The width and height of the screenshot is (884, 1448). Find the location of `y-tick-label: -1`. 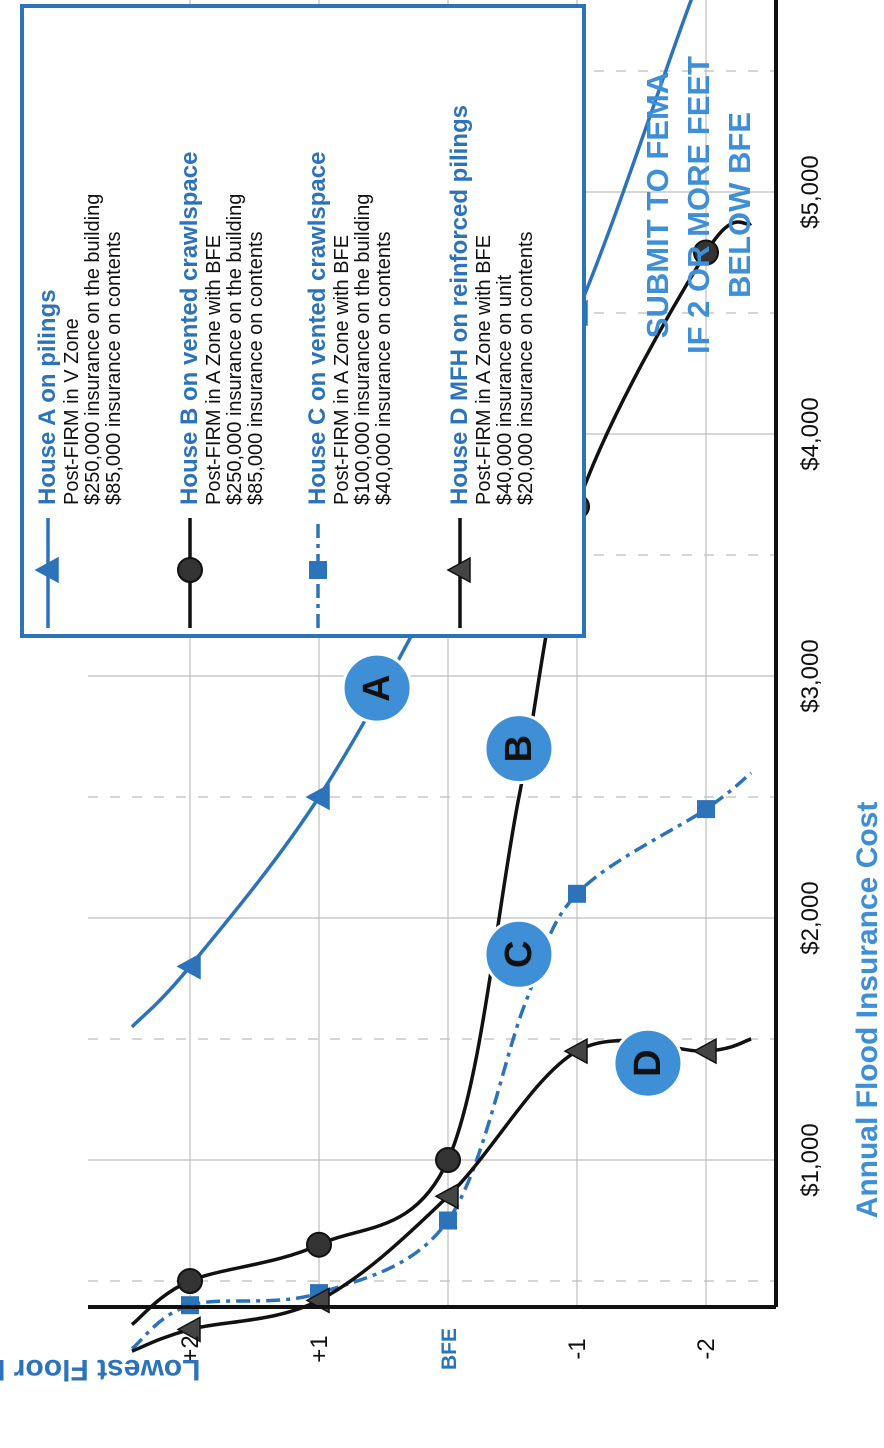

y-tick-label: -1 is located at coordinates (577, 1348).